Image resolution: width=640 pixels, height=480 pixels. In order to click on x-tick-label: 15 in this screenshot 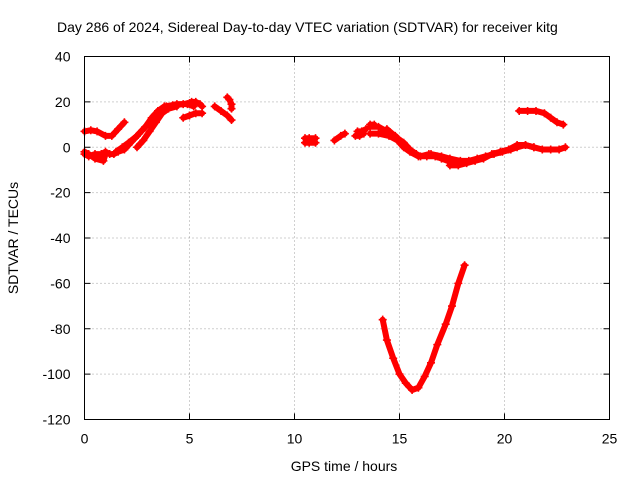, I will do `click(400, 439)`.